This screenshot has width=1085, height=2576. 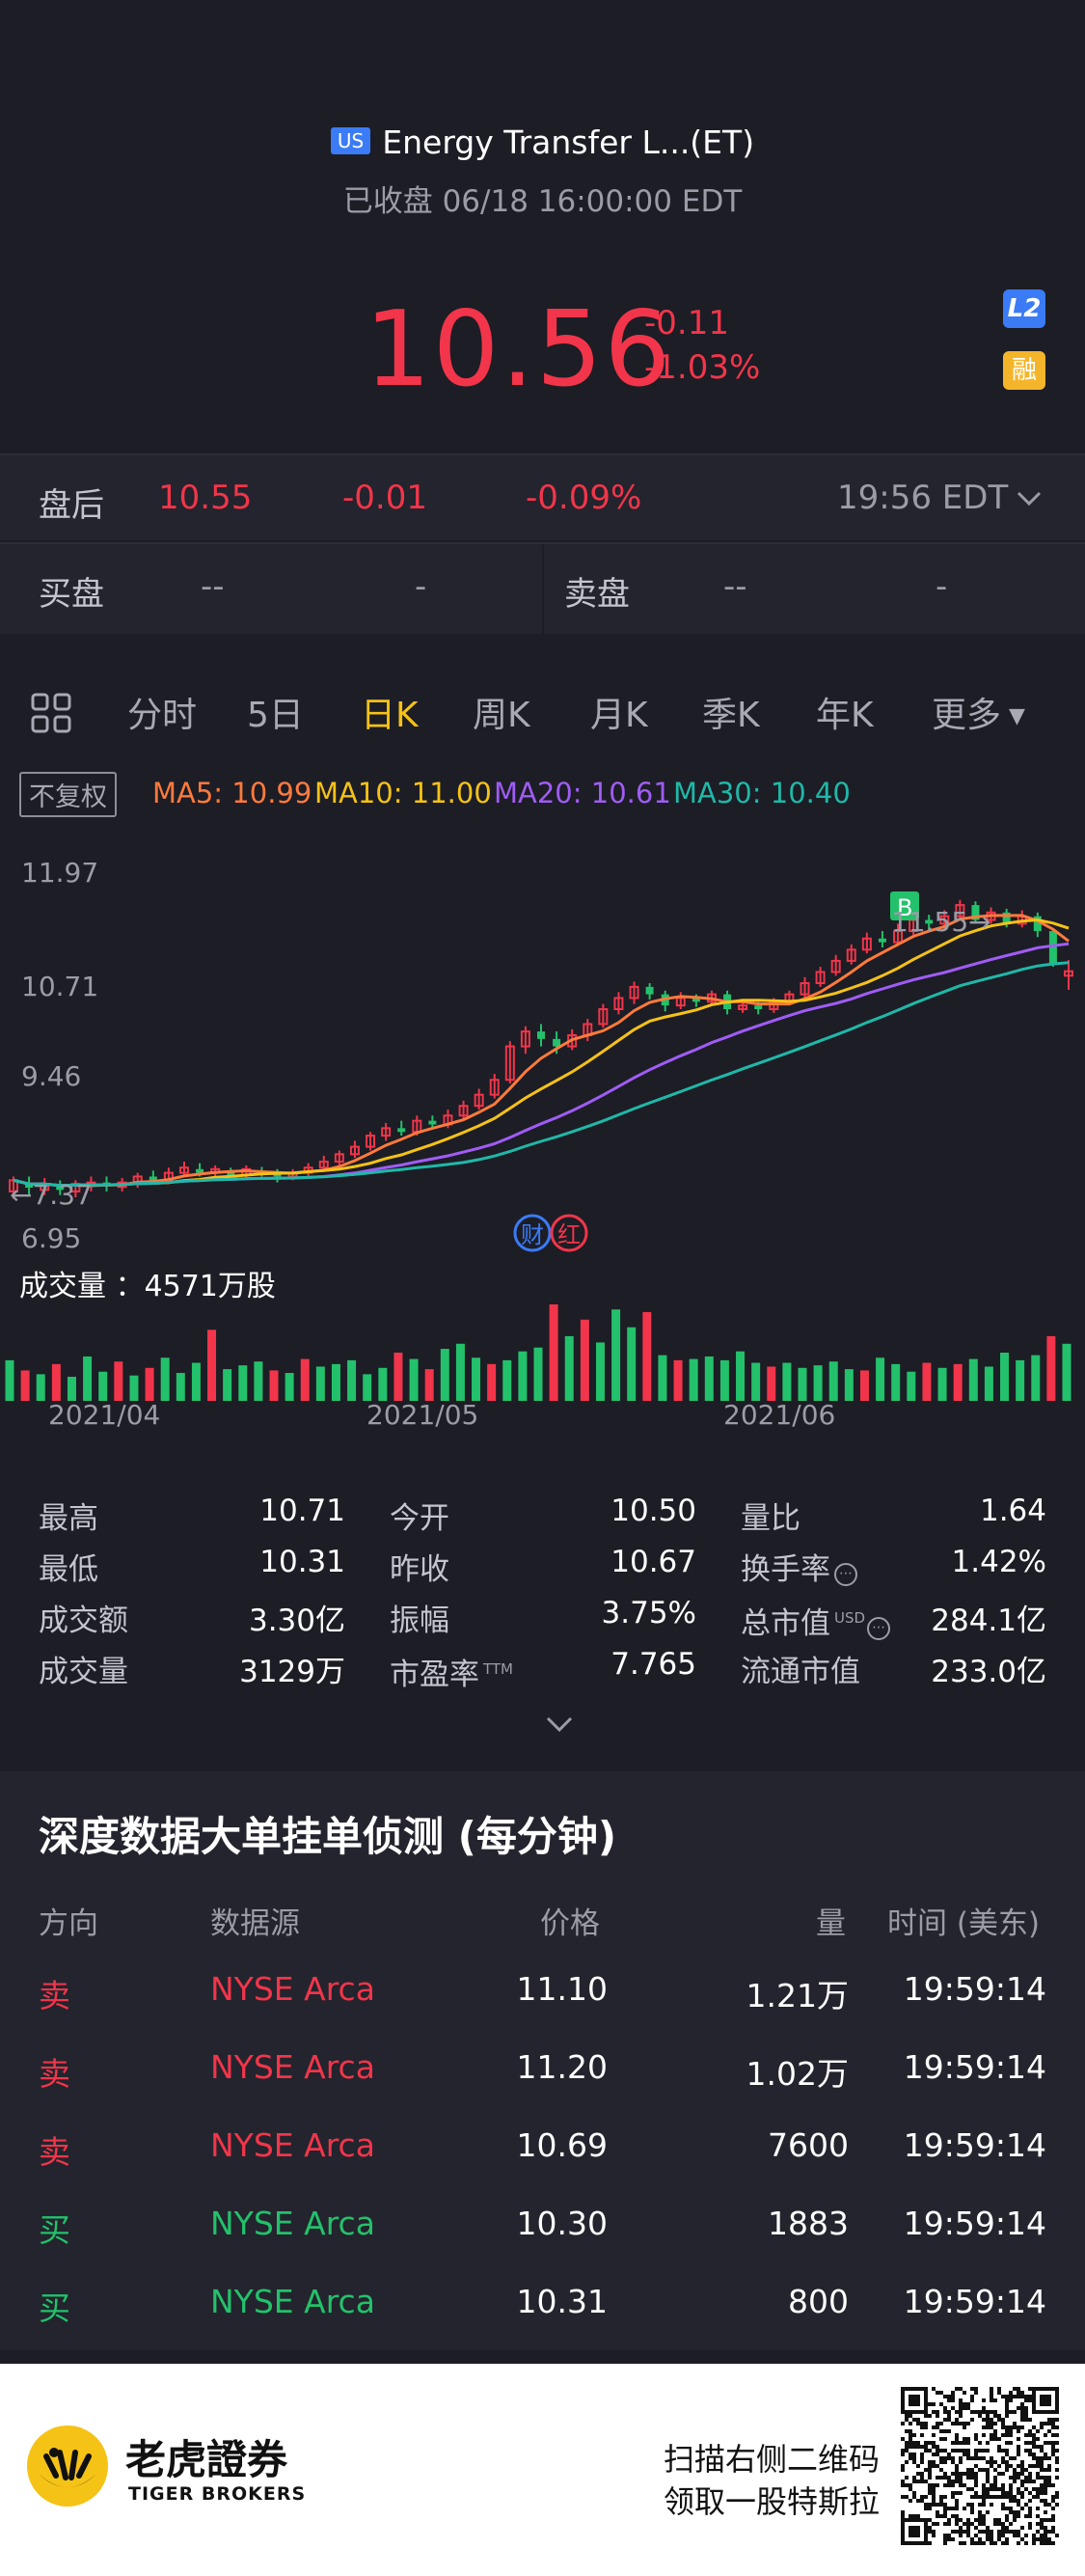 What do you see at coordinates (998, 1562) in the screenshot?
I see `stat-value: 1.42%` at bounding box center [998, 1562].